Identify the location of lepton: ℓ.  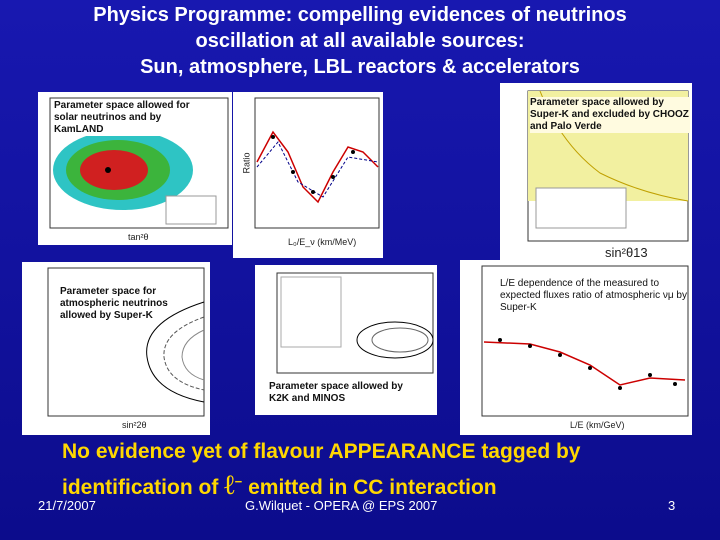
(229, 485).